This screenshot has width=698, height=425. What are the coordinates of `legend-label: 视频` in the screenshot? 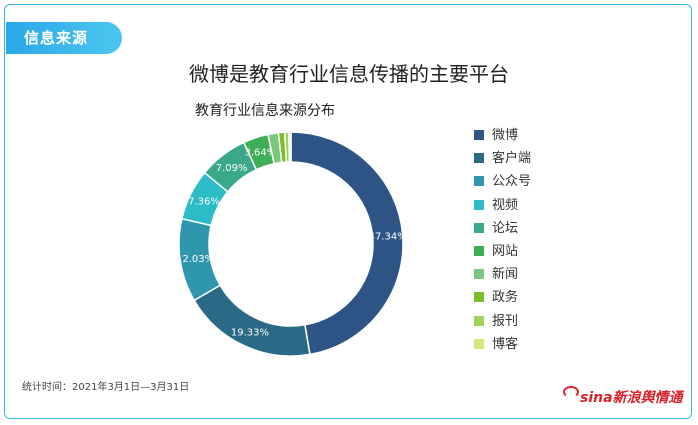 It's located at (505, 205).